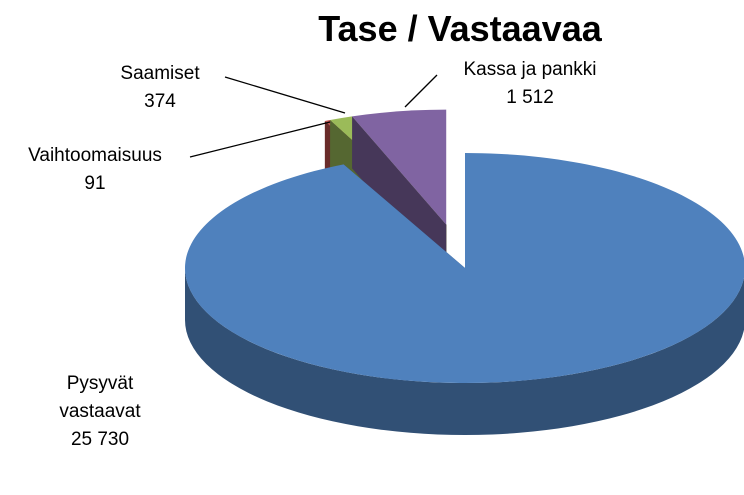  What do you see at coordinates (100, 397) in the screenshot?
I see `label-name: Pysyvät vastaavat` at bounding box center [100, 397].